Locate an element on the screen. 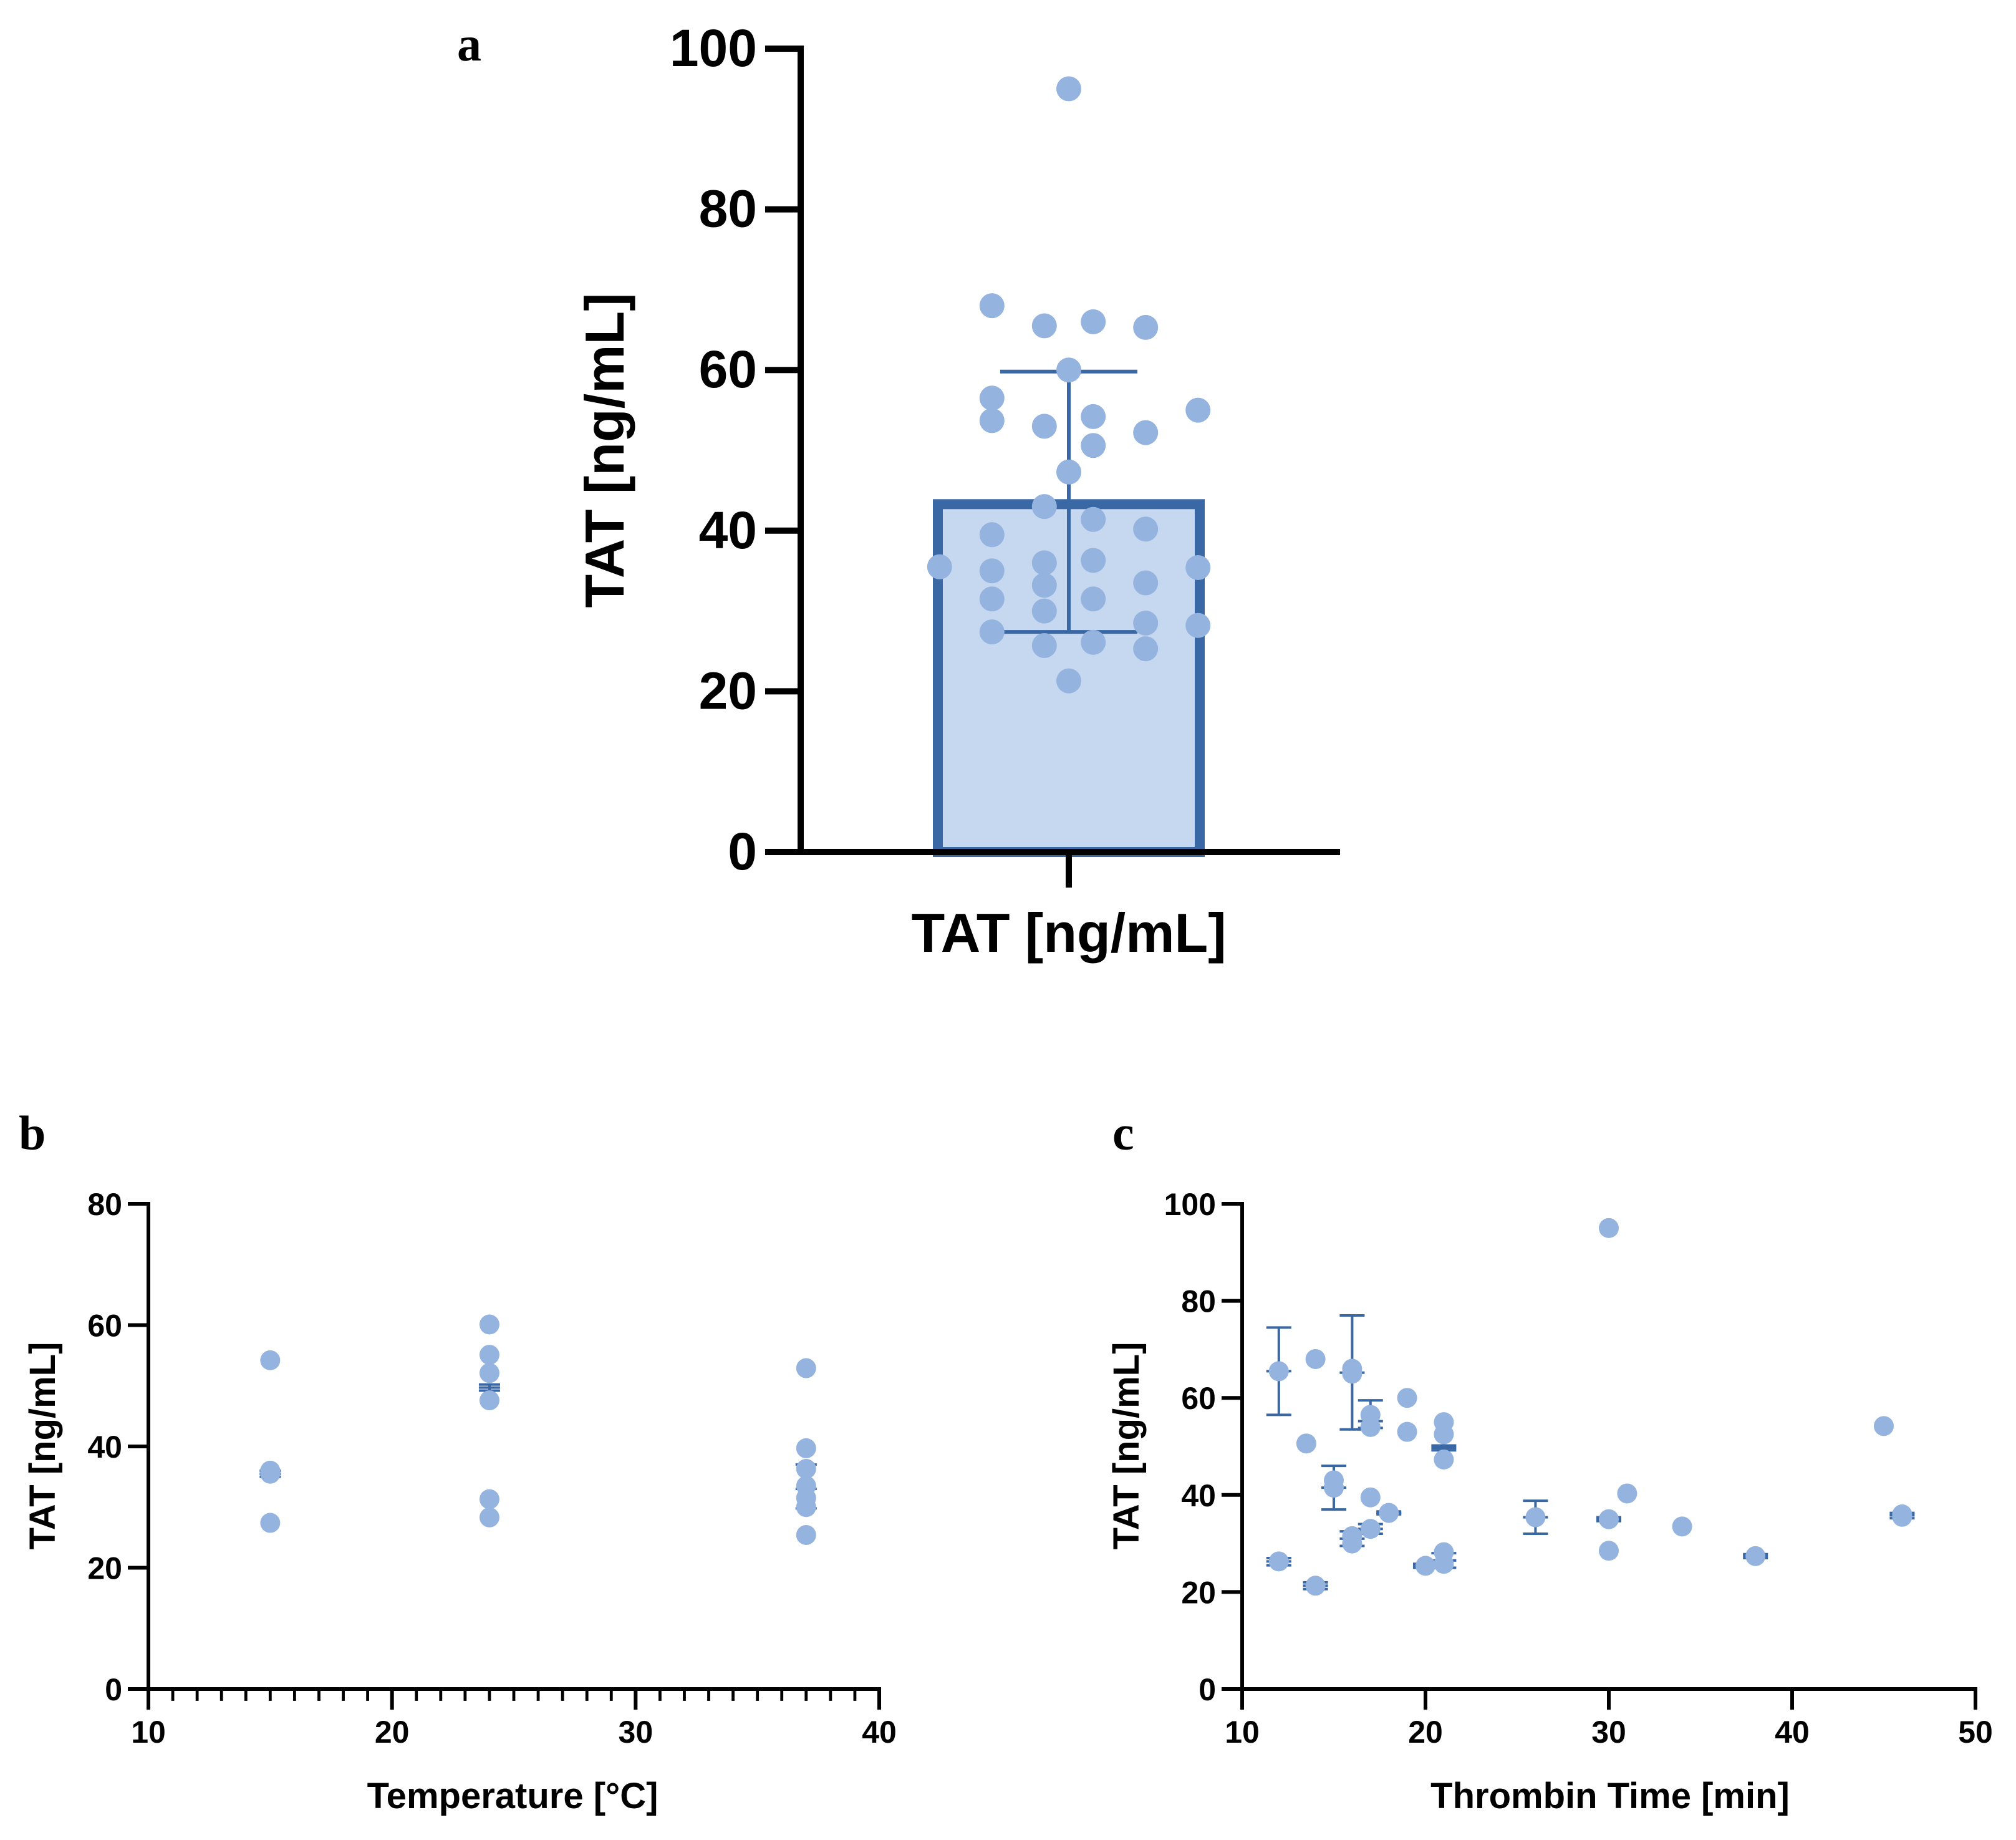 The height and width of the screenshot is (1840, 2016). b-y-tick-label: 40 is located at coordinates (104, 1447).